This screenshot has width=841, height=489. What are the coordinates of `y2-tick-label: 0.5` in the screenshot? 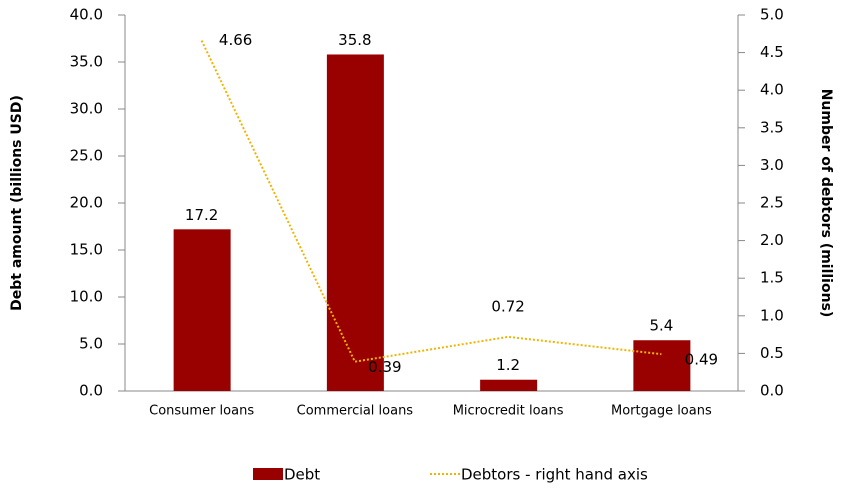 It's located at (772, 353).